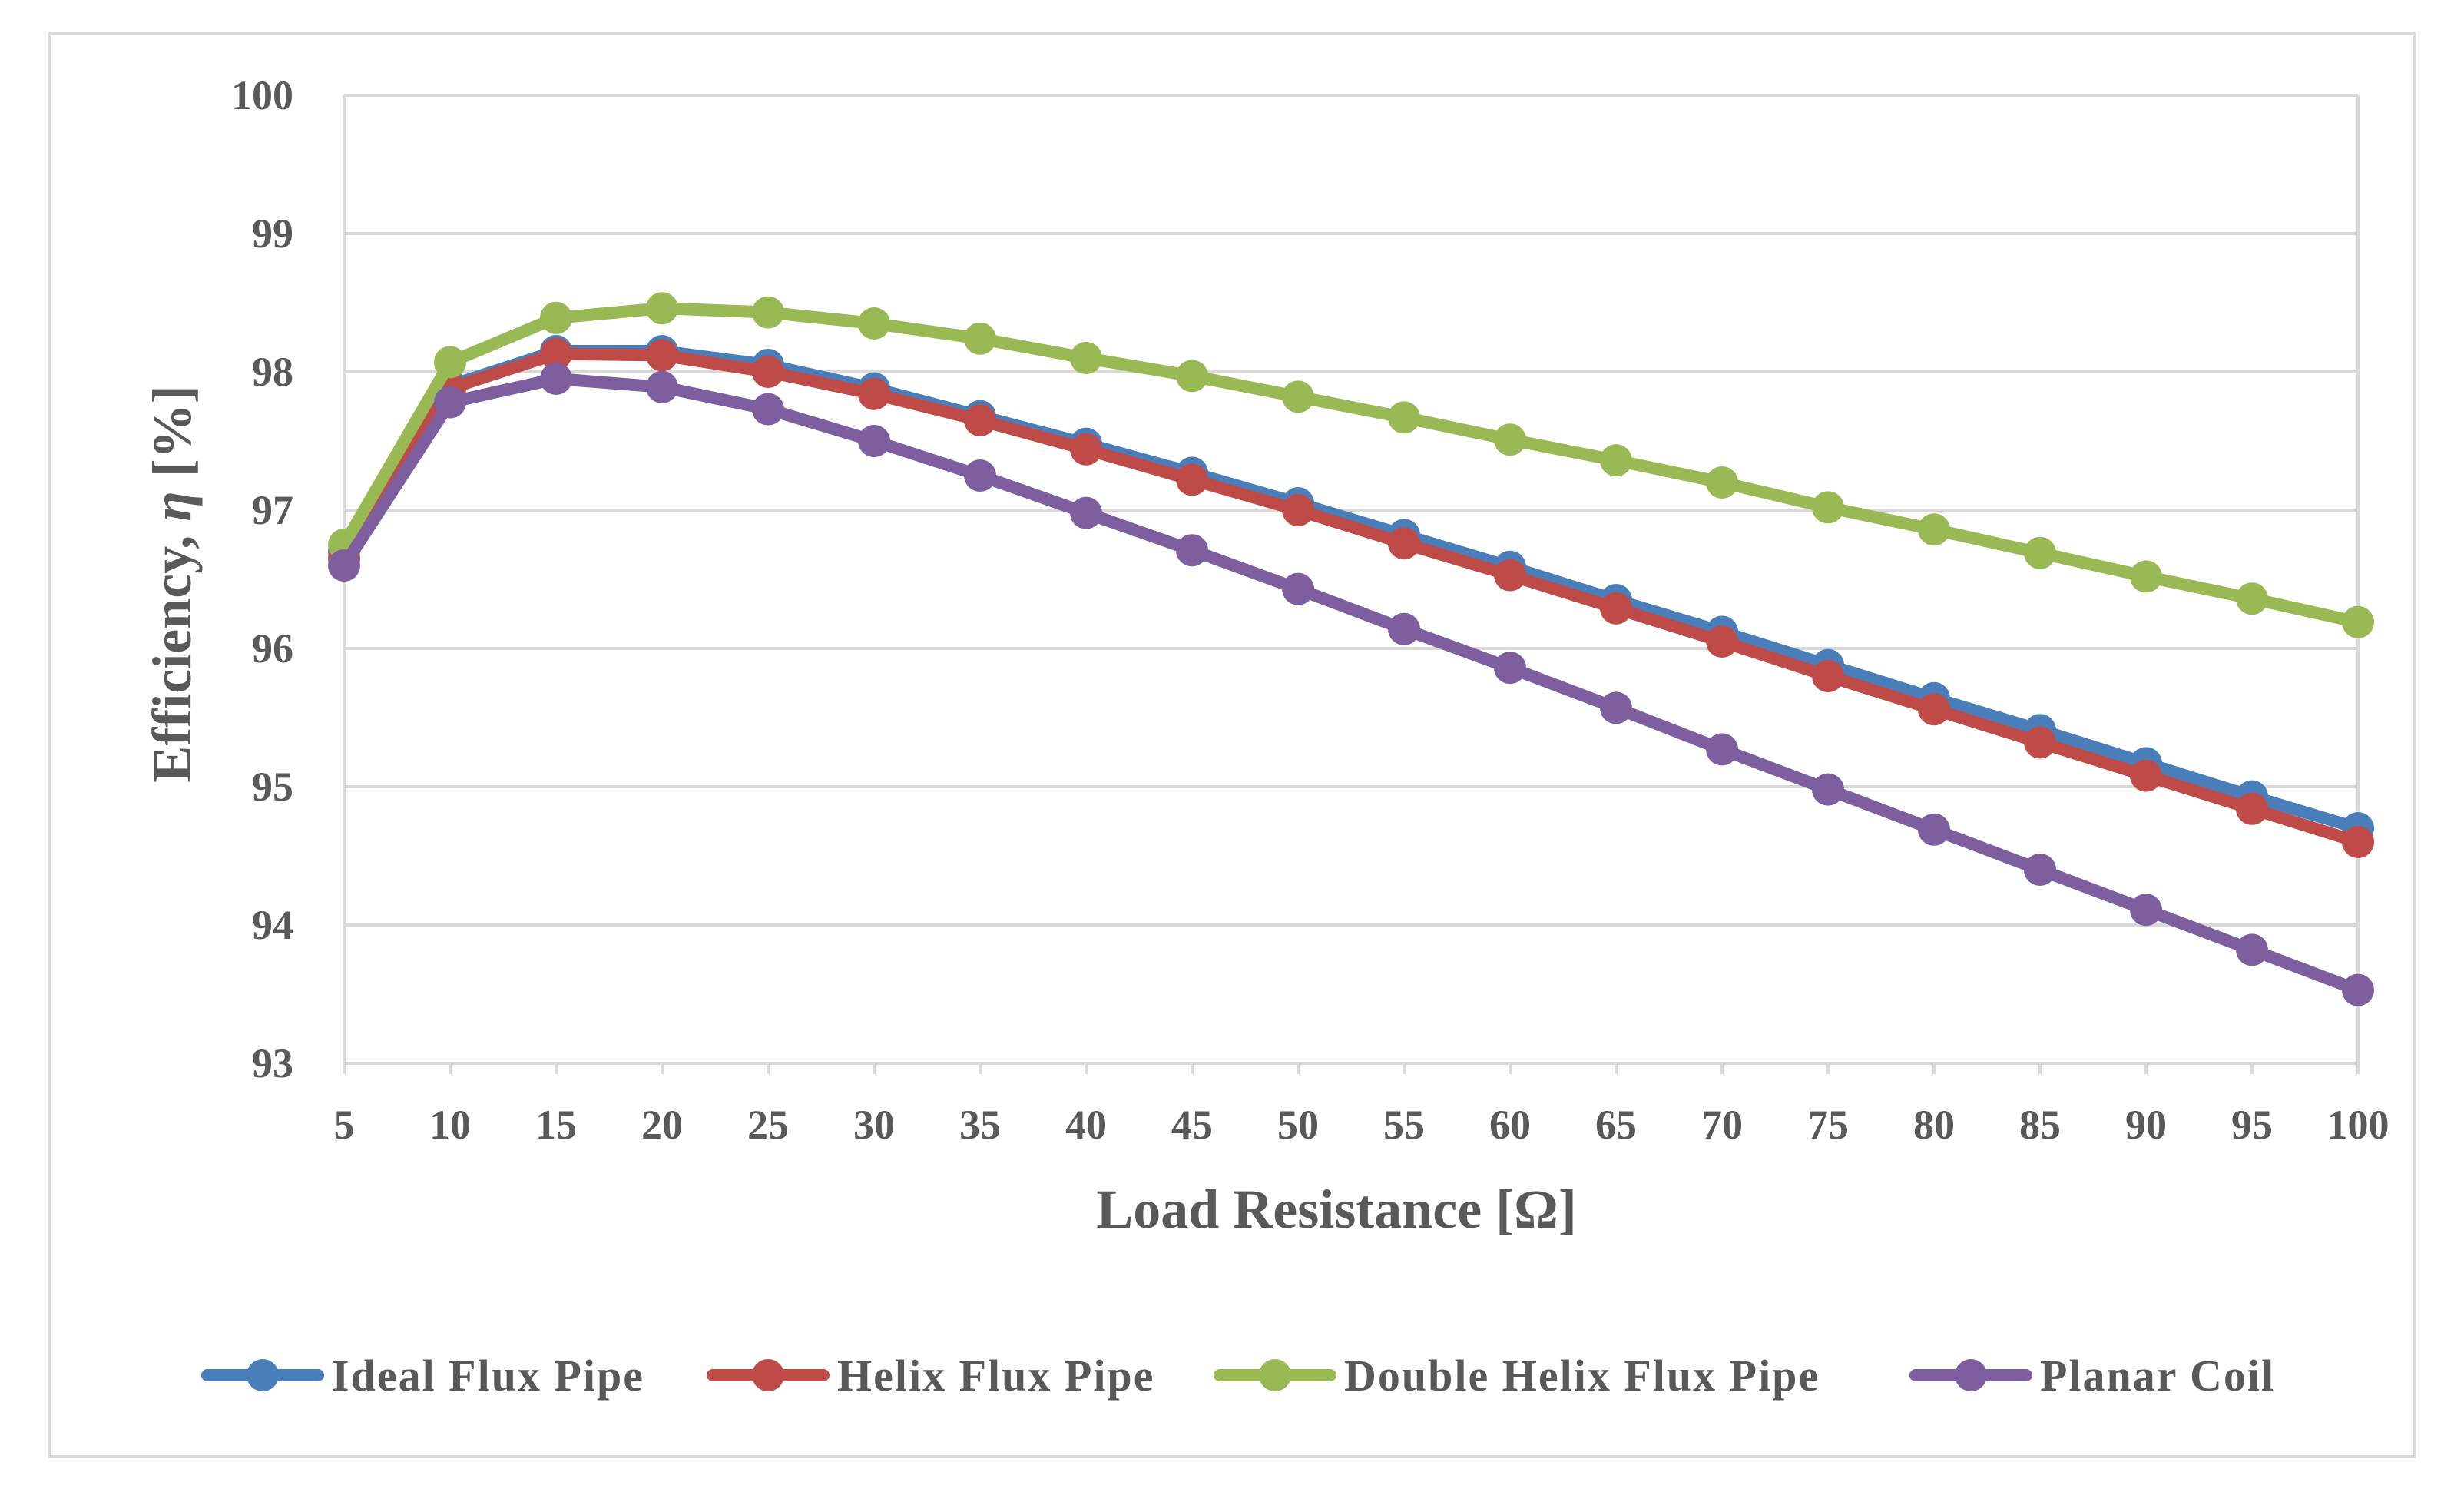 Image resolution: width=2464 pixels, height=1492 pixels. What do you see at coordinates (768, 1125) in the screenshot?
I see `x-tick-label: 25` at bounding box center [768, 1125].